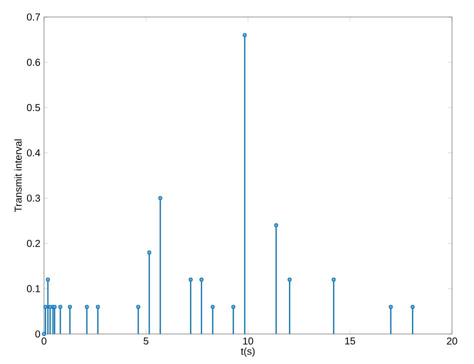 The height and width of the screenshot is (364, 474). What do you see at coordinates (33, 152) in the screenshot?
I see `y-tick-label: 0.4` at bounding box center [33, 152].